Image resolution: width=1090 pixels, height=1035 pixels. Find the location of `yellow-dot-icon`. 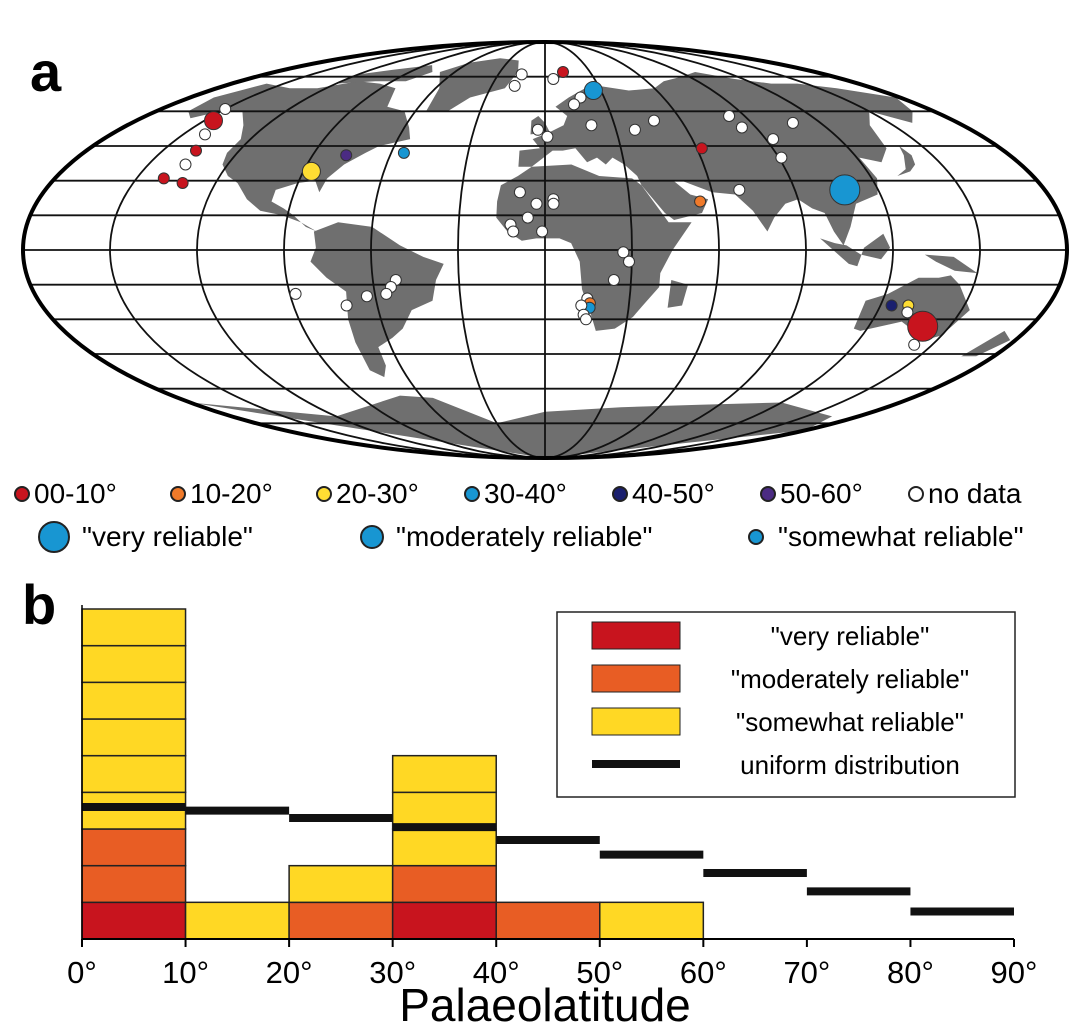

yellow-dot-icon is located at coordinates (324, 494).